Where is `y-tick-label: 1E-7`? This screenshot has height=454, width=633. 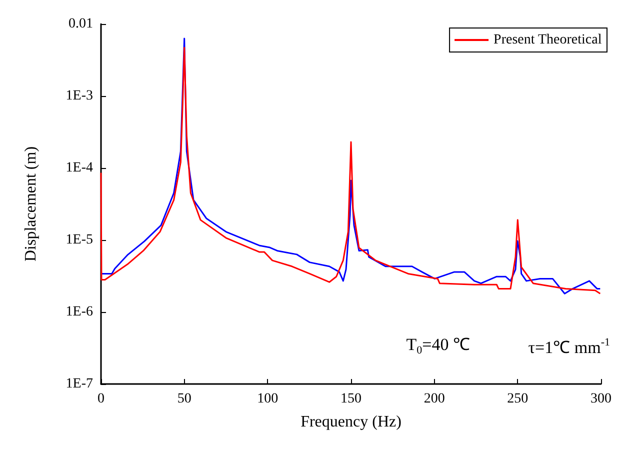 y-tick-label: 1E-7 is located at coordinates (79, 384).